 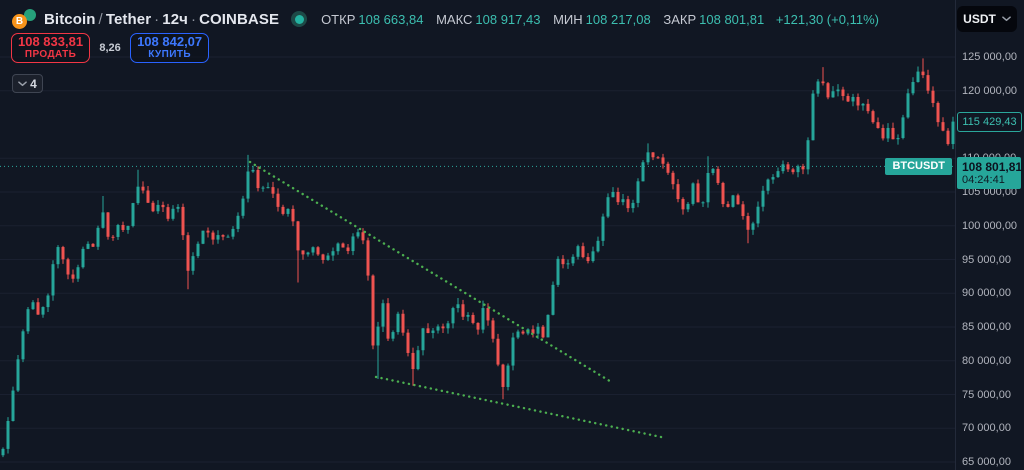 What do you see at coordinates (27, 83) in the screenshot?
I see `legend-collapse-button: 4` at bounding box center [27, 83].